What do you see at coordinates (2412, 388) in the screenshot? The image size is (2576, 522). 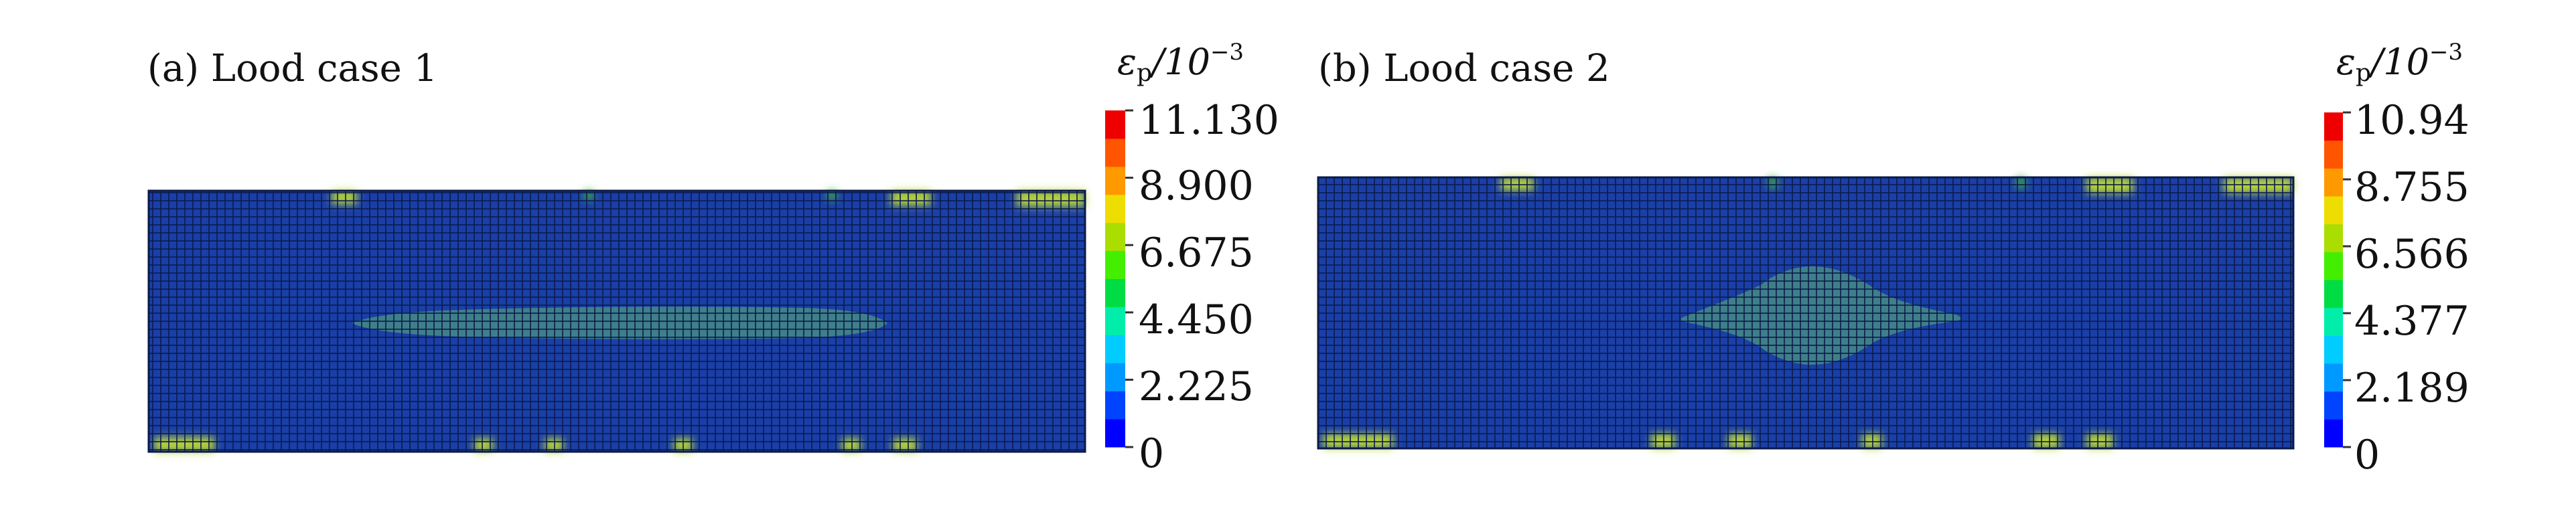 I see `panel-b-tick-4: 2.189` at bounding box center [2412, 388].